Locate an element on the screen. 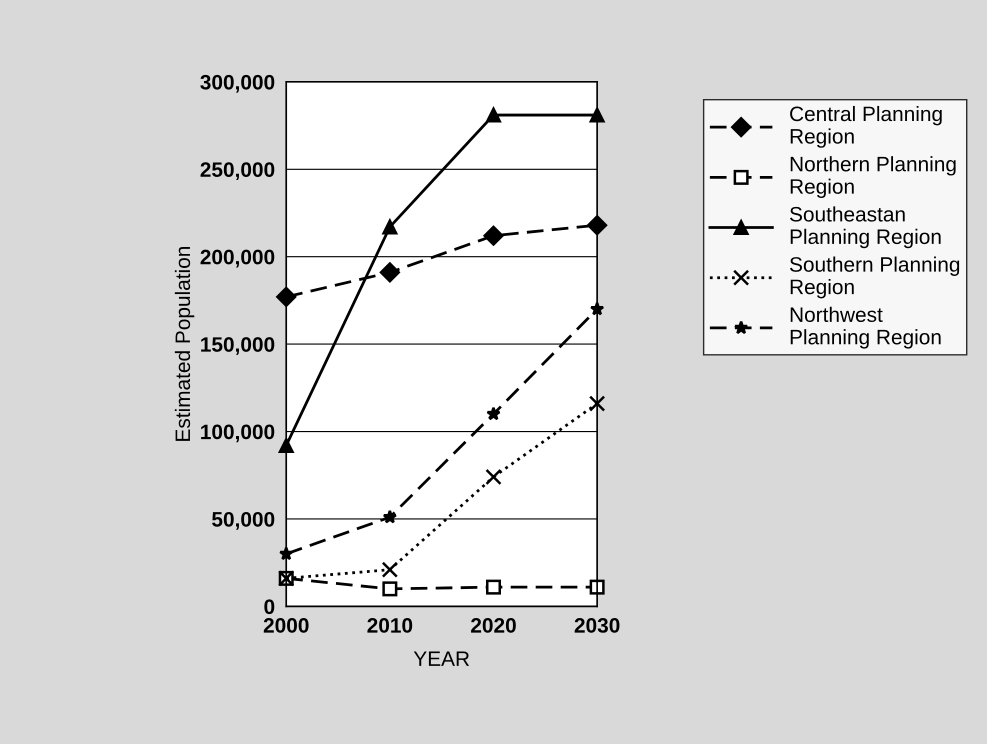  y-tick-label: 50,000 is located at coordinates (243, 521).